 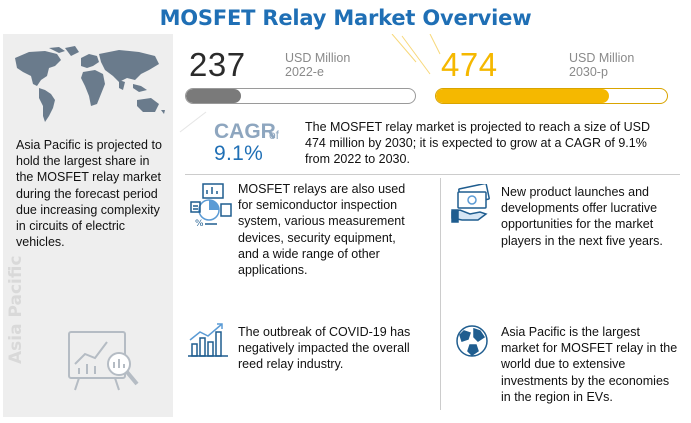 I want to click on year-2022: 2022-e, so click(x=304, y=72).